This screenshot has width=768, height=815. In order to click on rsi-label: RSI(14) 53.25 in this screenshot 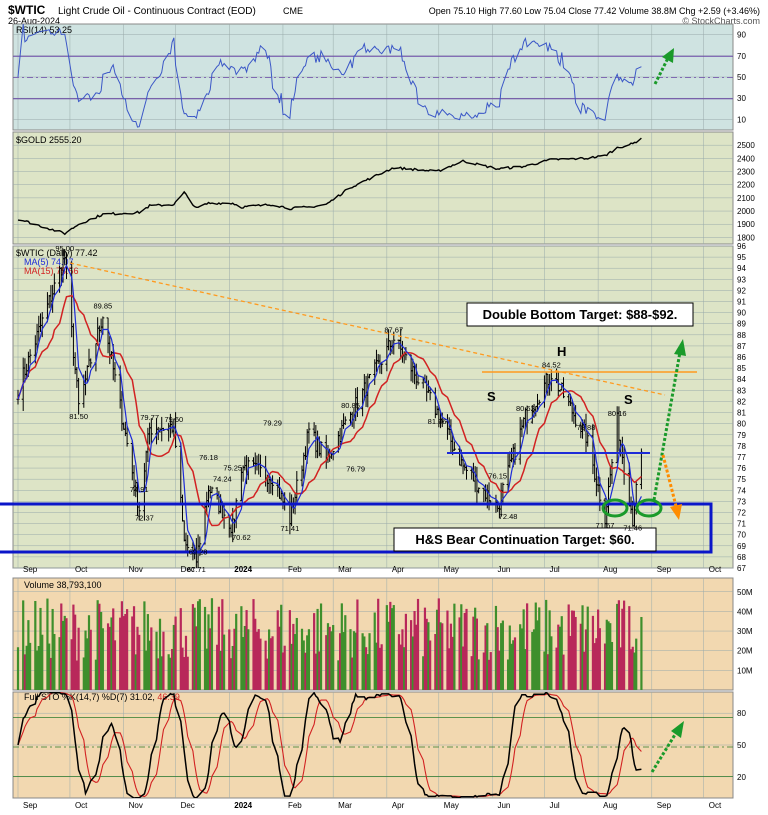, I will do `click(44, 30)`.